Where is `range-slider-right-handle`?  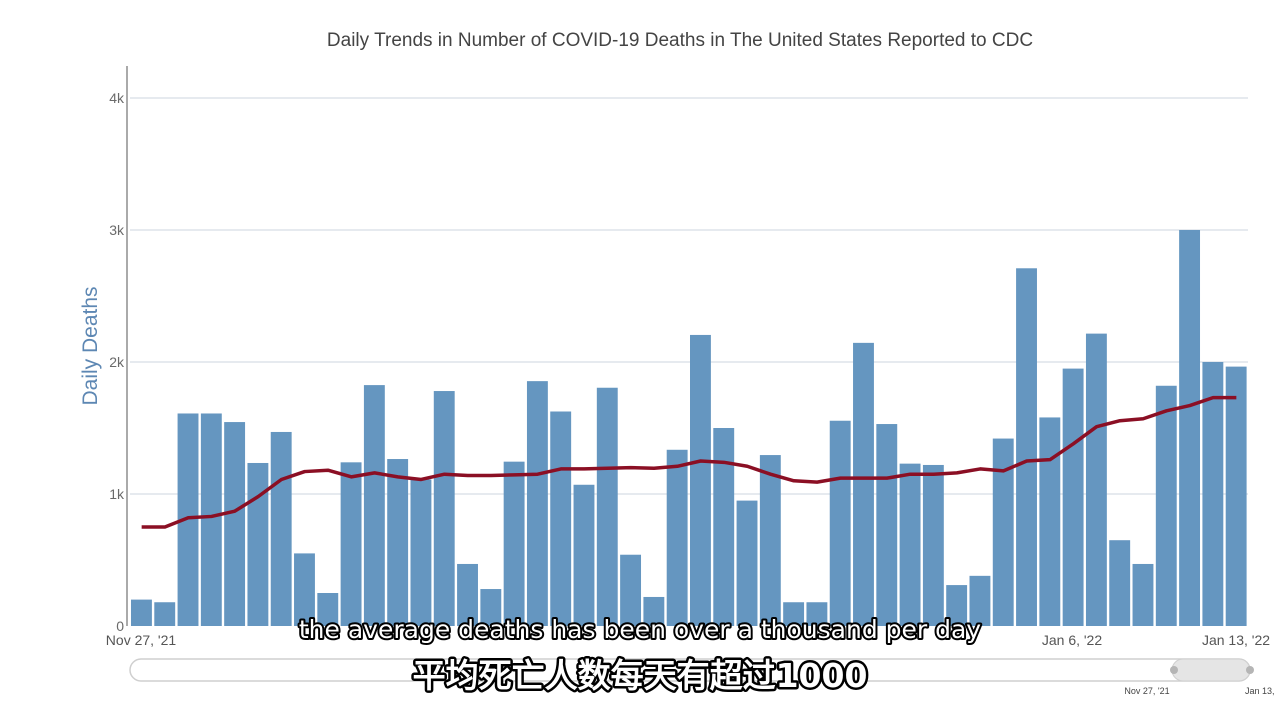 range-slider-right-handle is located at coordinates (1250, 670).